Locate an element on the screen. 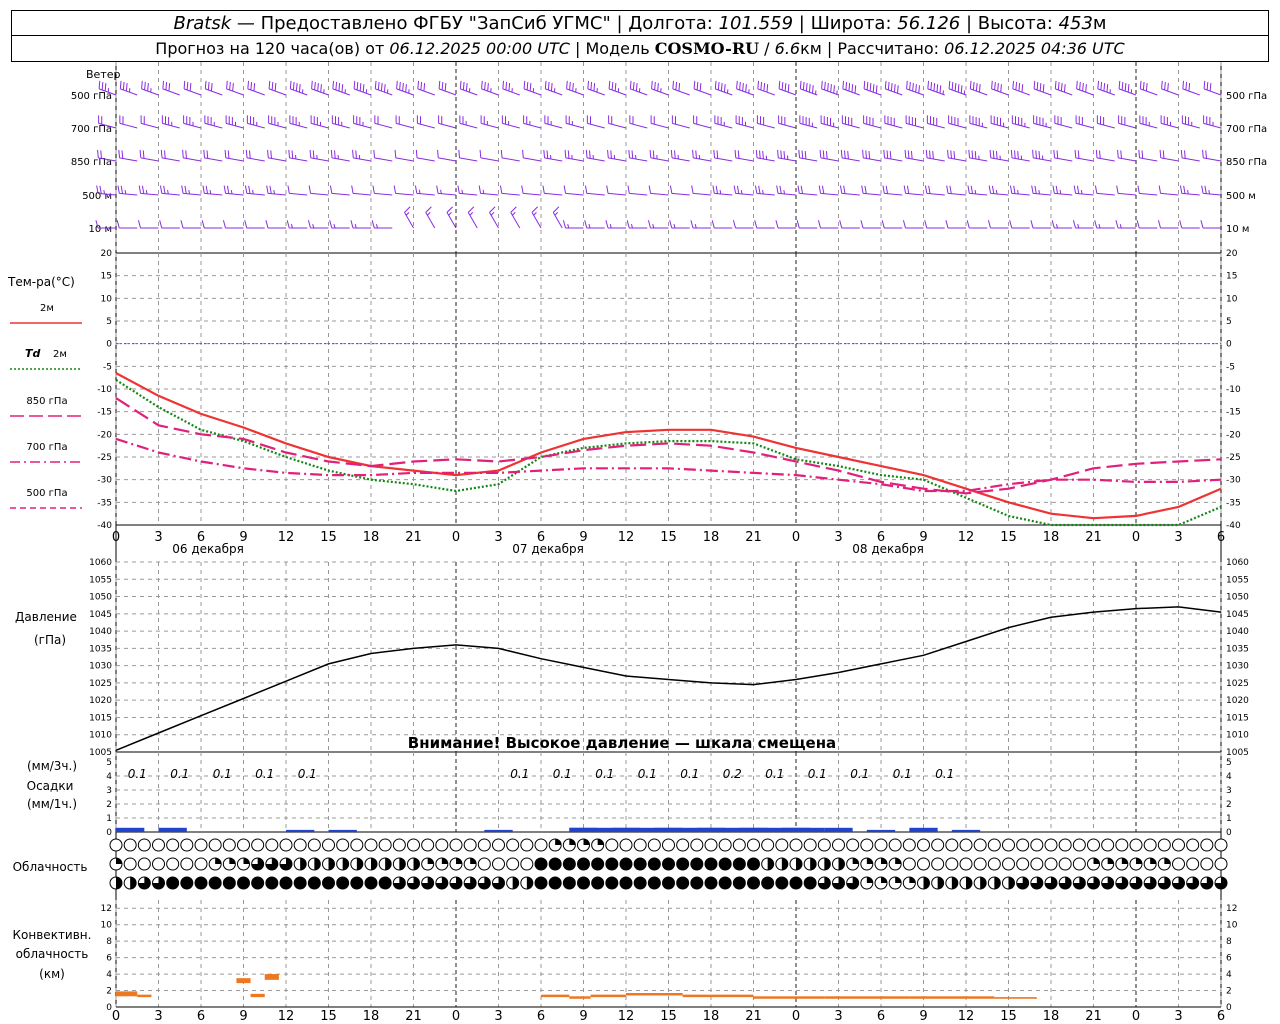 This screenshot has height=1024, width=1280. temp-ytick-right: -15 is located at coordinates (1233, 413).